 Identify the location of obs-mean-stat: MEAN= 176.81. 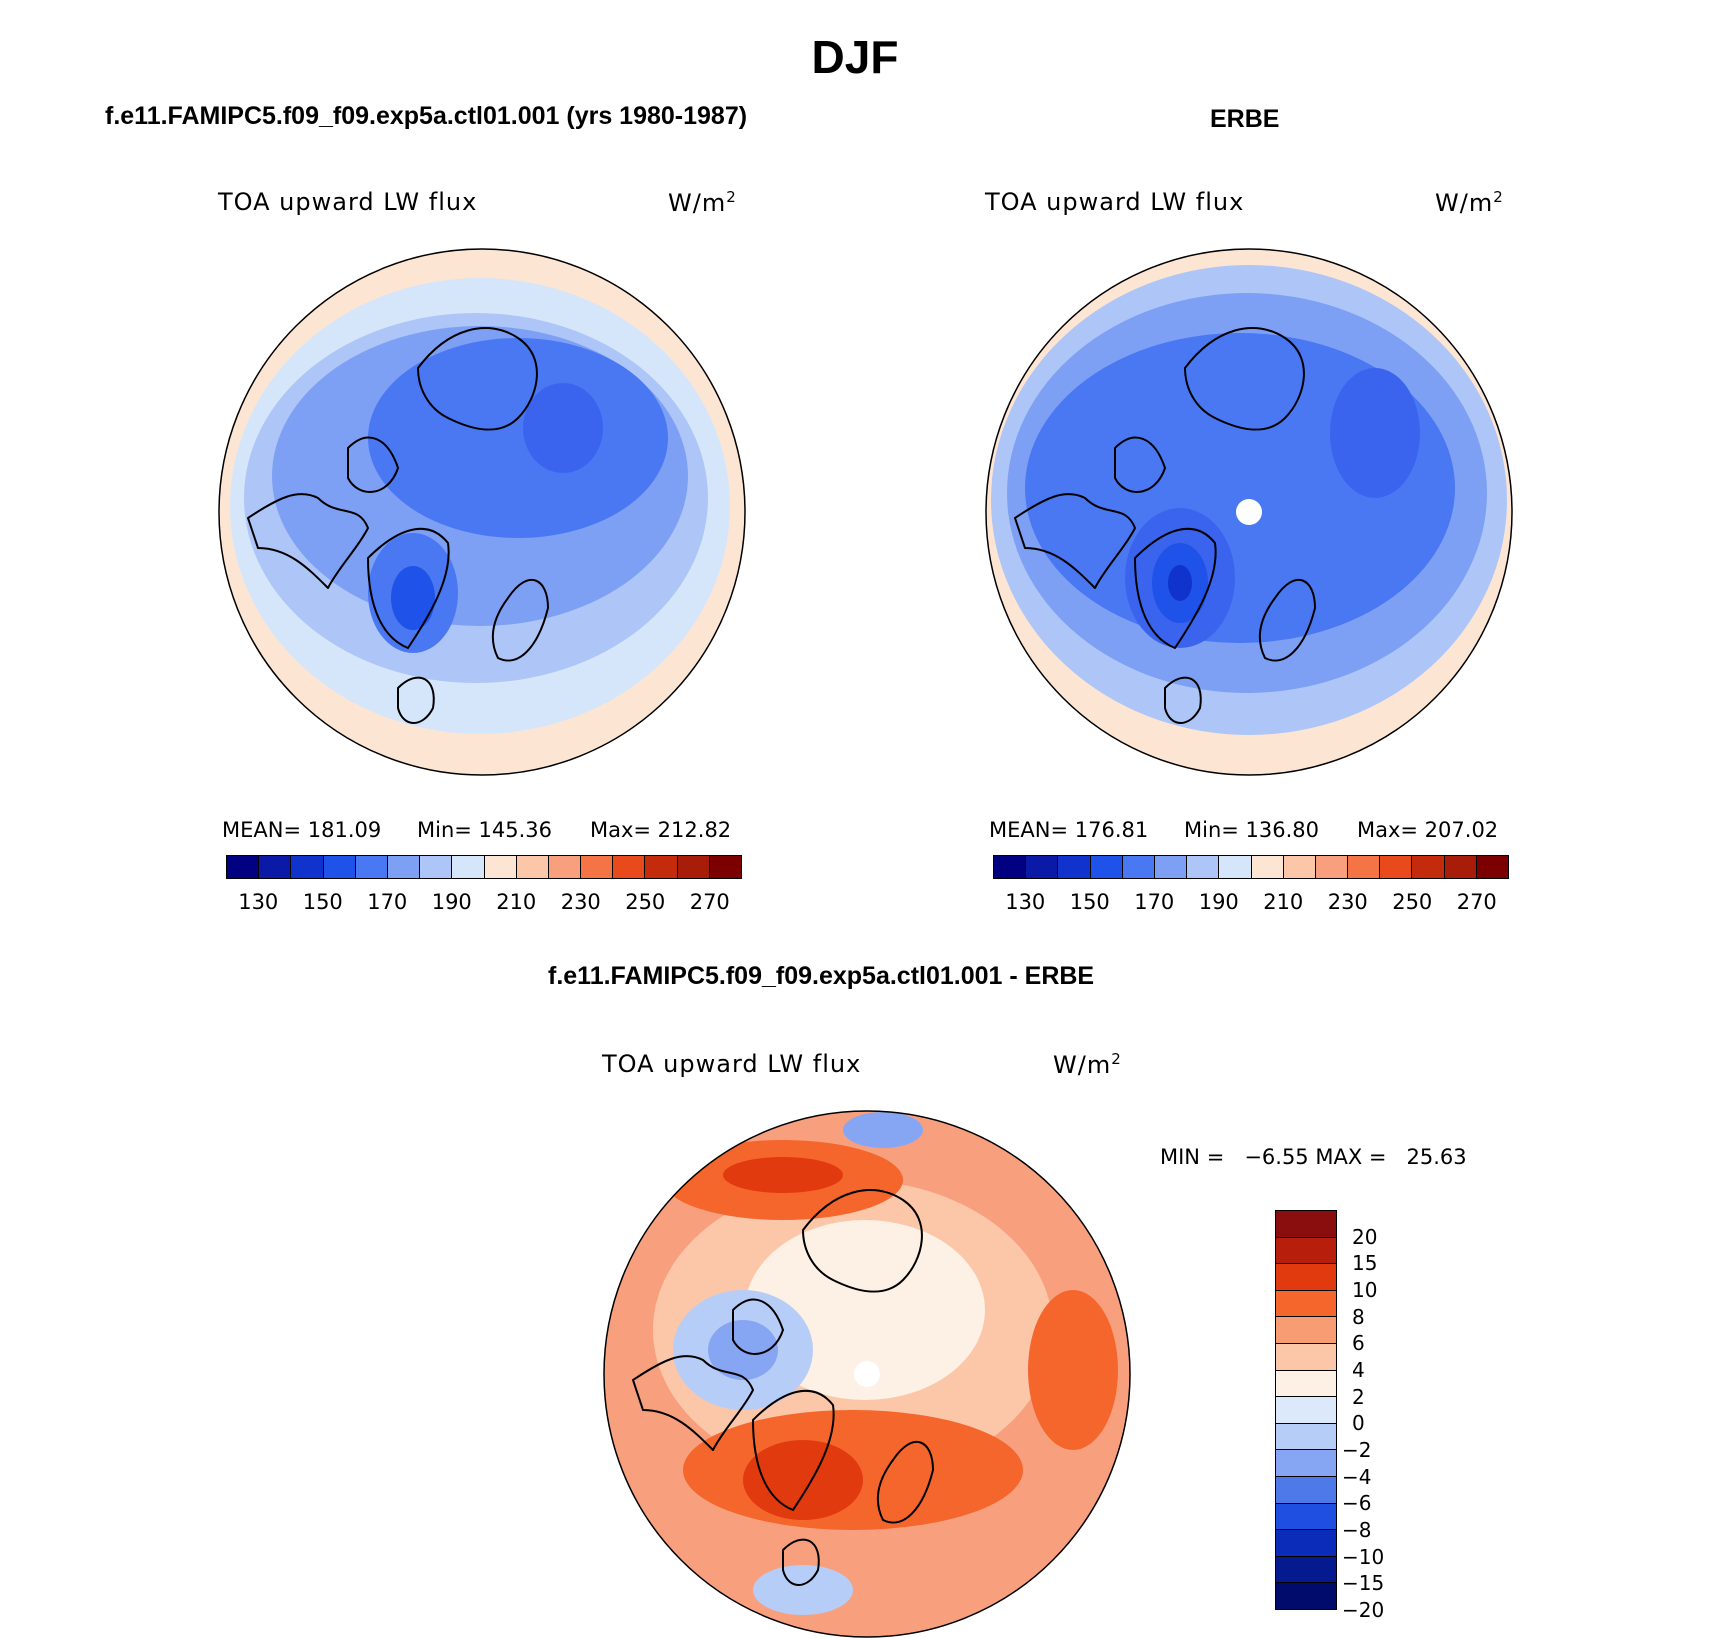
(1069, 830).